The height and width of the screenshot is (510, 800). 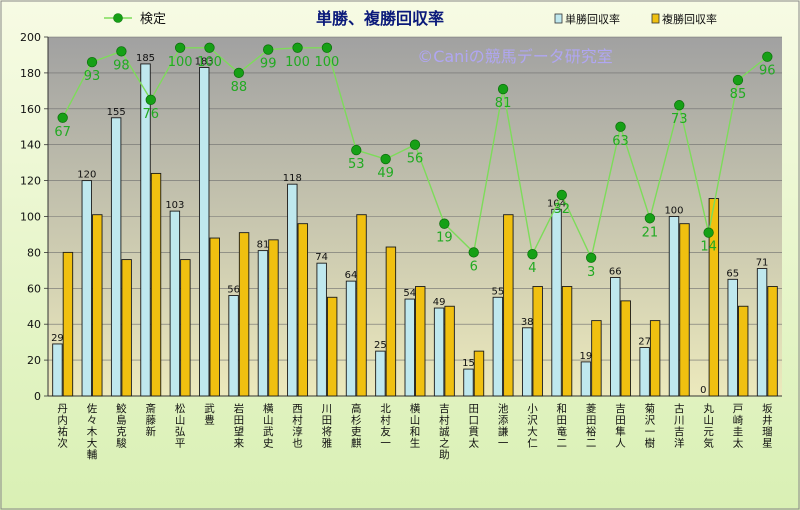 What do you see at coordinates (562, 426) in the screenshot?
I see `x-category-label: 和田竜二` at bounding box center [562, 426].